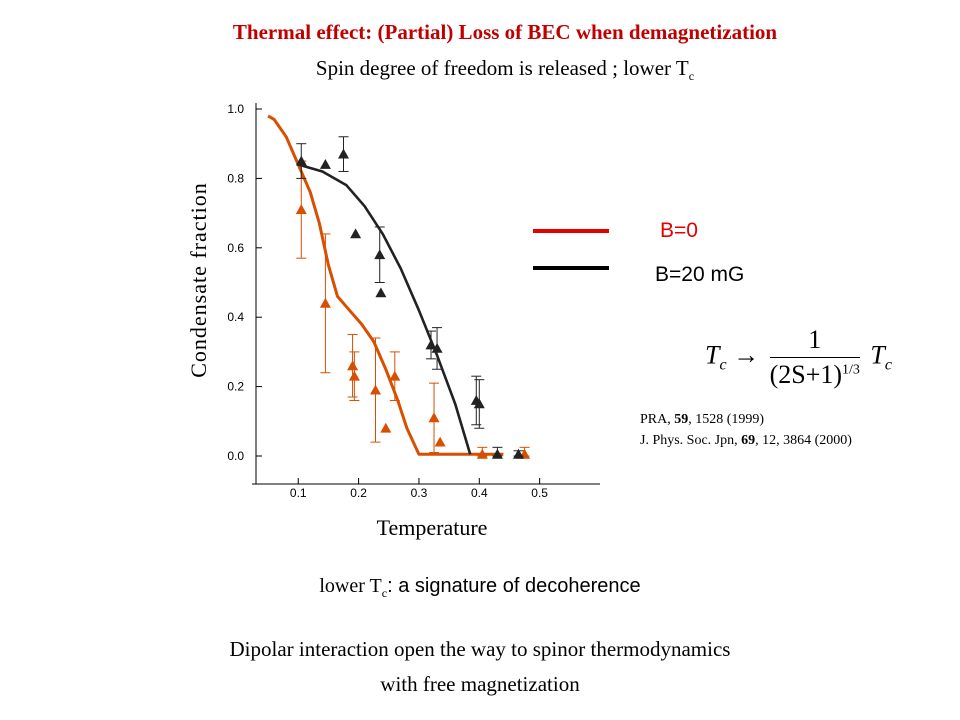 The image size is (960, 720). I want to click on point-s0-p3, so click(354, 375).